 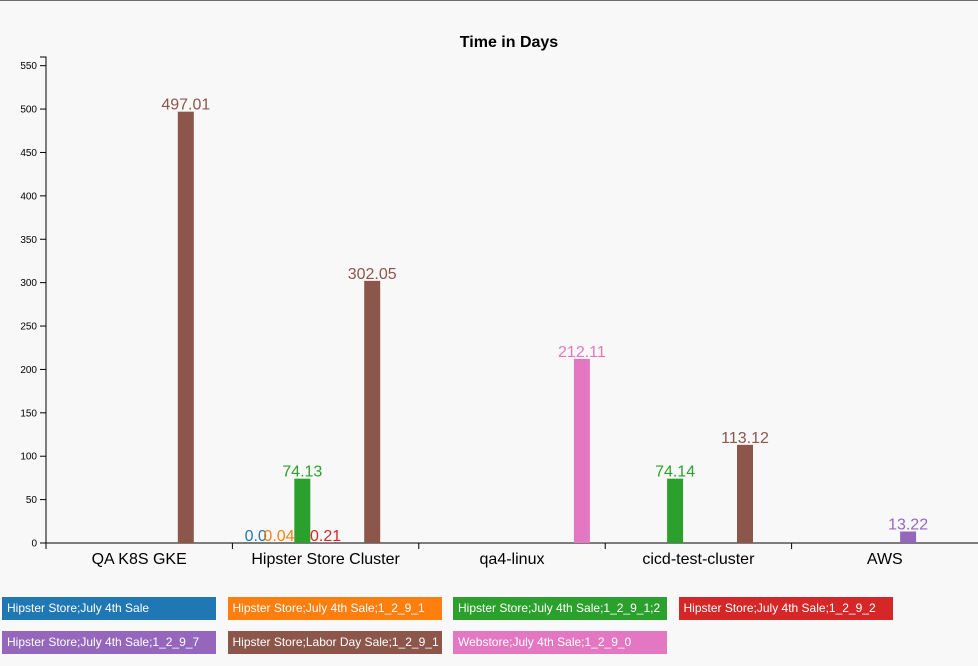 What do you see at coordinates (33, 303) in the screenshot?
I see `y-axis: 0 50 100 150 200 250 300 350 400 450 500 550` at bounding box center [33, 303].